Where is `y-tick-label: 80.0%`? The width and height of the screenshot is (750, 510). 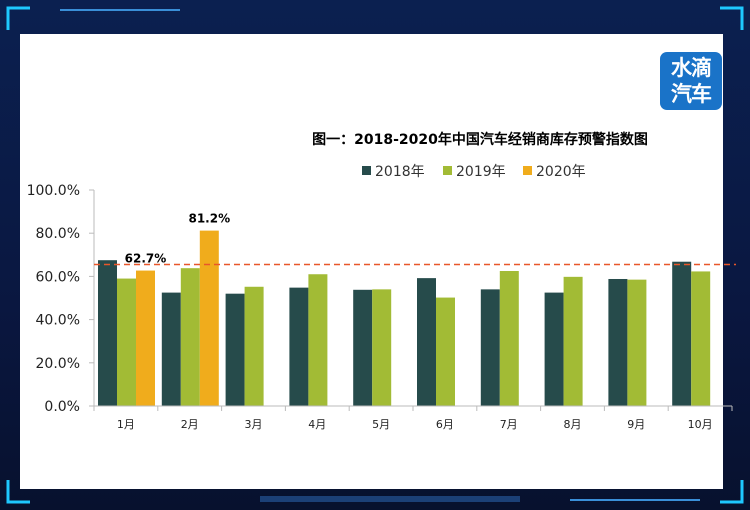 y-tick-label: 80.0% is located at coordinates (58, 234).